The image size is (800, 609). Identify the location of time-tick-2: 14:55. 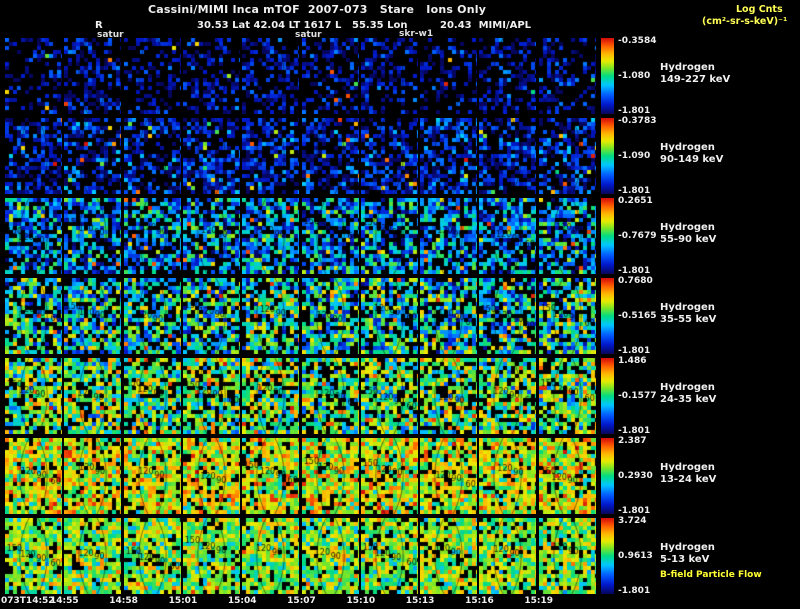
(64, 601).